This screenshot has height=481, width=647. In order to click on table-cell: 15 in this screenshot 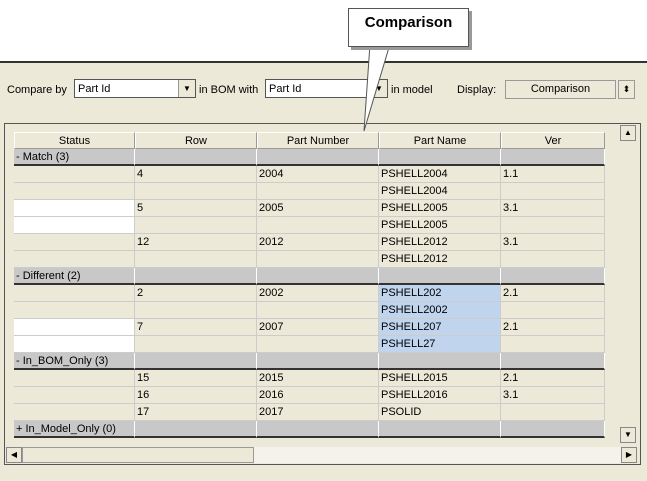, I will do `click(196, 378)`.